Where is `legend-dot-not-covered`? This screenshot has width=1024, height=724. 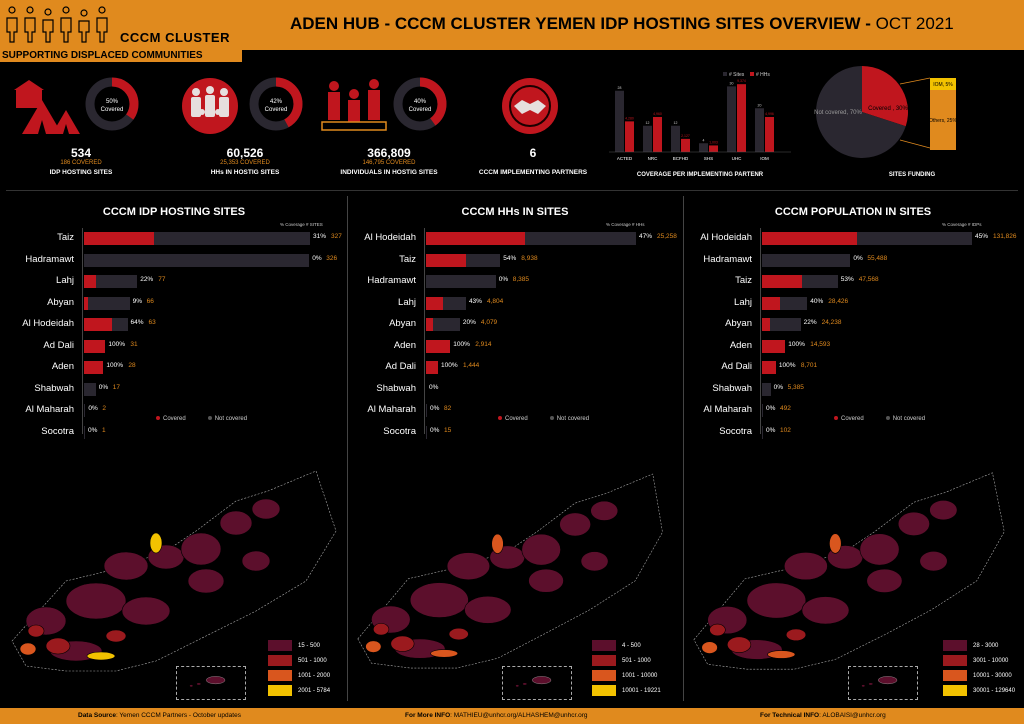 legend-dot-not-covered is located at coordinates (209, 418).